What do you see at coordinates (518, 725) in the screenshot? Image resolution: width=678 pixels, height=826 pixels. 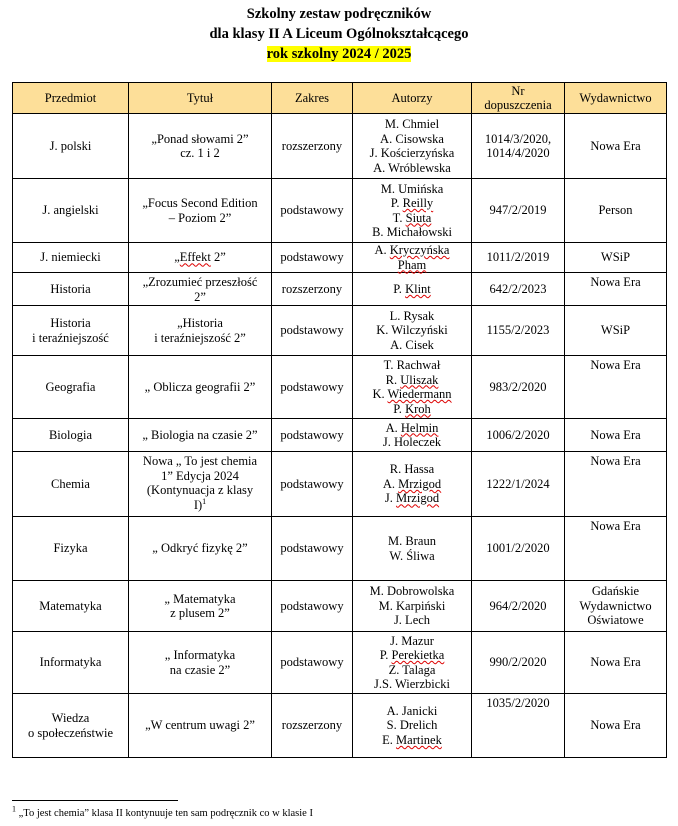 I see `cell-approval-number: 1035/2/2020` at bounding box center [518, 725].